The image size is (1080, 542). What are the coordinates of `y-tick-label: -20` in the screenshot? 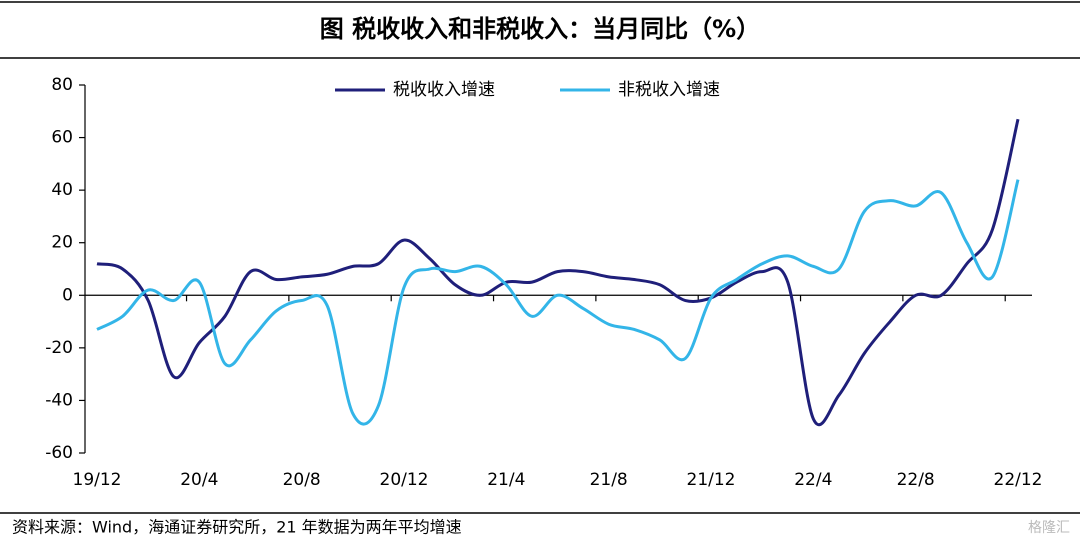 It's located at (59, 348).